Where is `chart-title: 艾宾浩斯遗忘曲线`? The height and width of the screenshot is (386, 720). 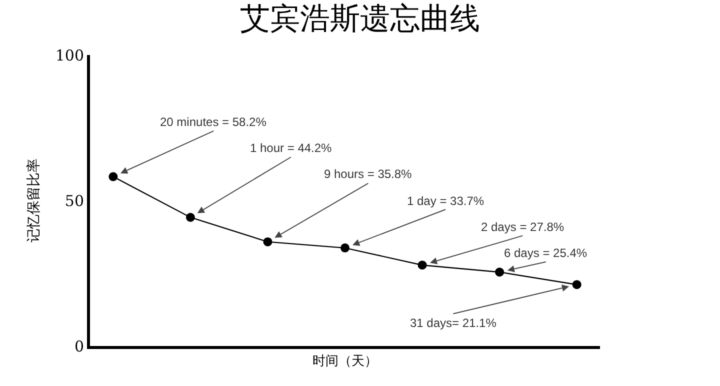 chart-title: 艾宾浩斯遗忘曲线 is located at coordinates (360, 19).